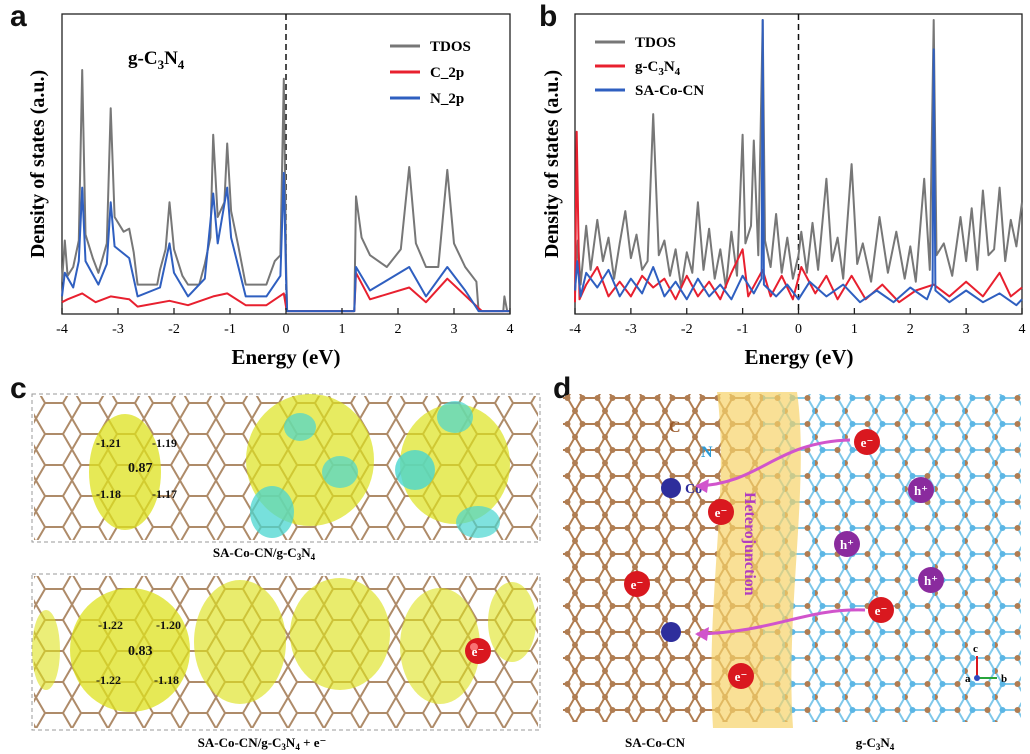 This screenshot has width=1030, height=754. Describe the element at coordinates (447, 73) in the screenshot. I see `legend-label-c2p: C_2p` at that location.